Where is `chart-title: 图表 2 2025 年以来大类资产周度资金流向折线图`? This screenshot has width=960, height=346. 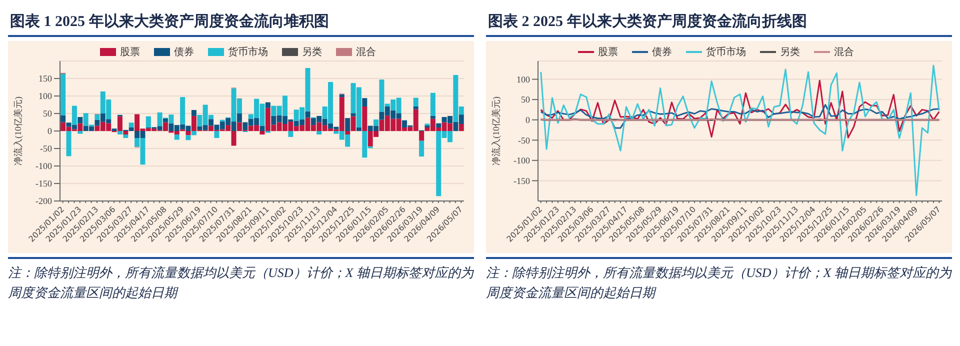
chart-title: 图表 2 2025 年以来大类资产周度资金流向折线图 is located at coordinates (719, 22).